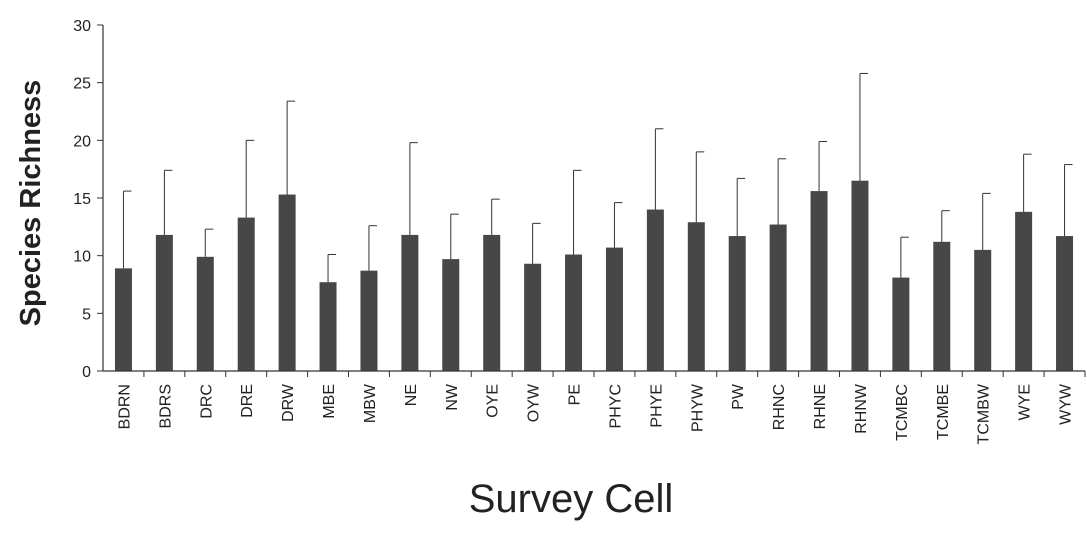  What do you see at coordinates (370, 403) in the screenshot?
I see `x-tick-label: MBW` at bounding box center [370, 403].